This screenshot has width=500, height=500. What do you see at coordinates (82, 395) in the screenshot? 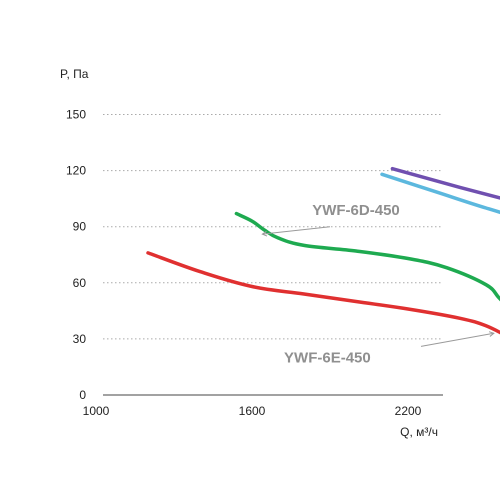
I see `y-tick-label: 0` at bounding box center [82, 395].